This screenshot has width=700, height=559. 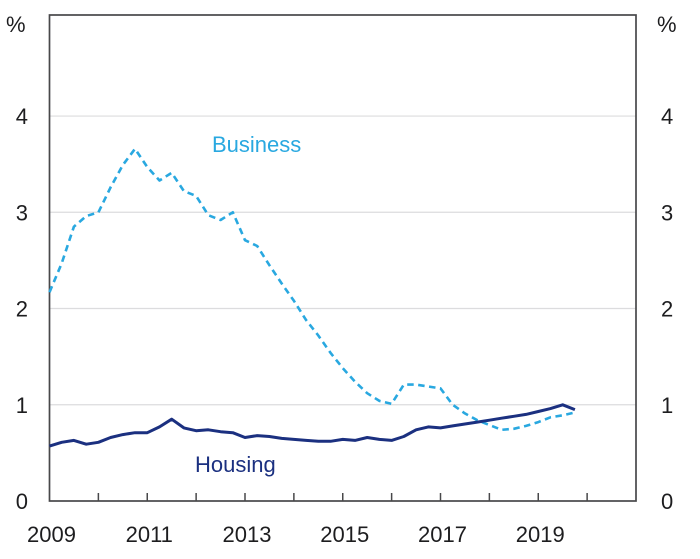 What do you see at coordinates (312, 425) in the screenshot?
I see `series-line-housing` at bounding box center [312, 425].